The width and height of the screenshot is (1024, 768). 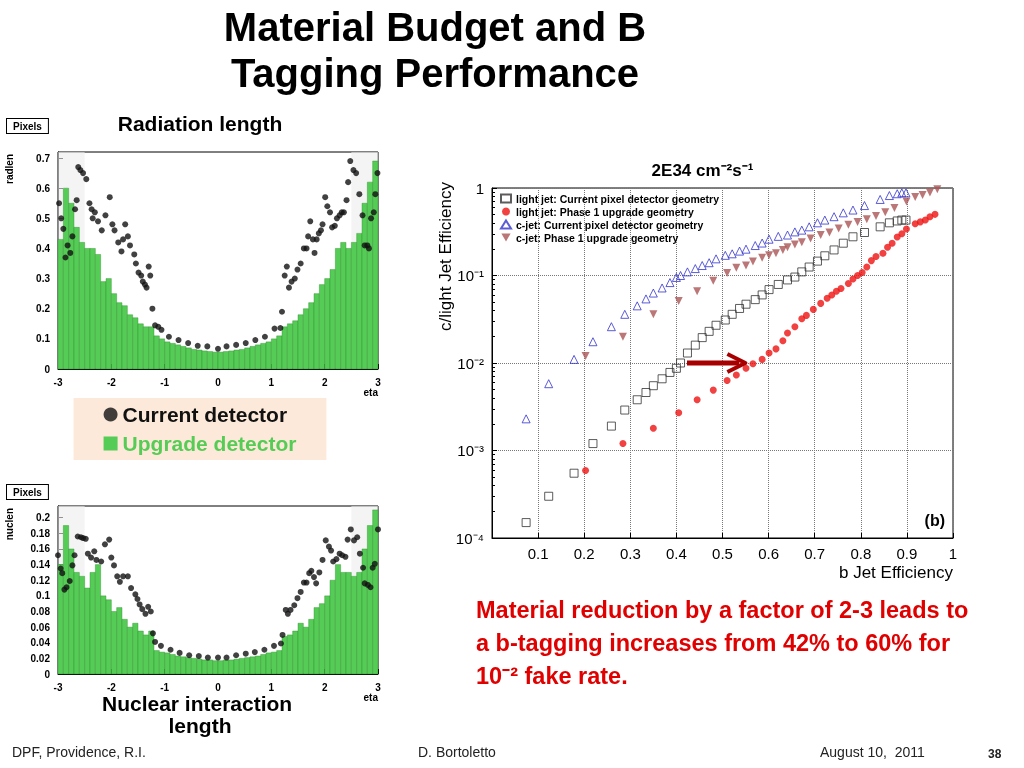 I want to click on x-tick-label: 1, so click(x=953, y=553).